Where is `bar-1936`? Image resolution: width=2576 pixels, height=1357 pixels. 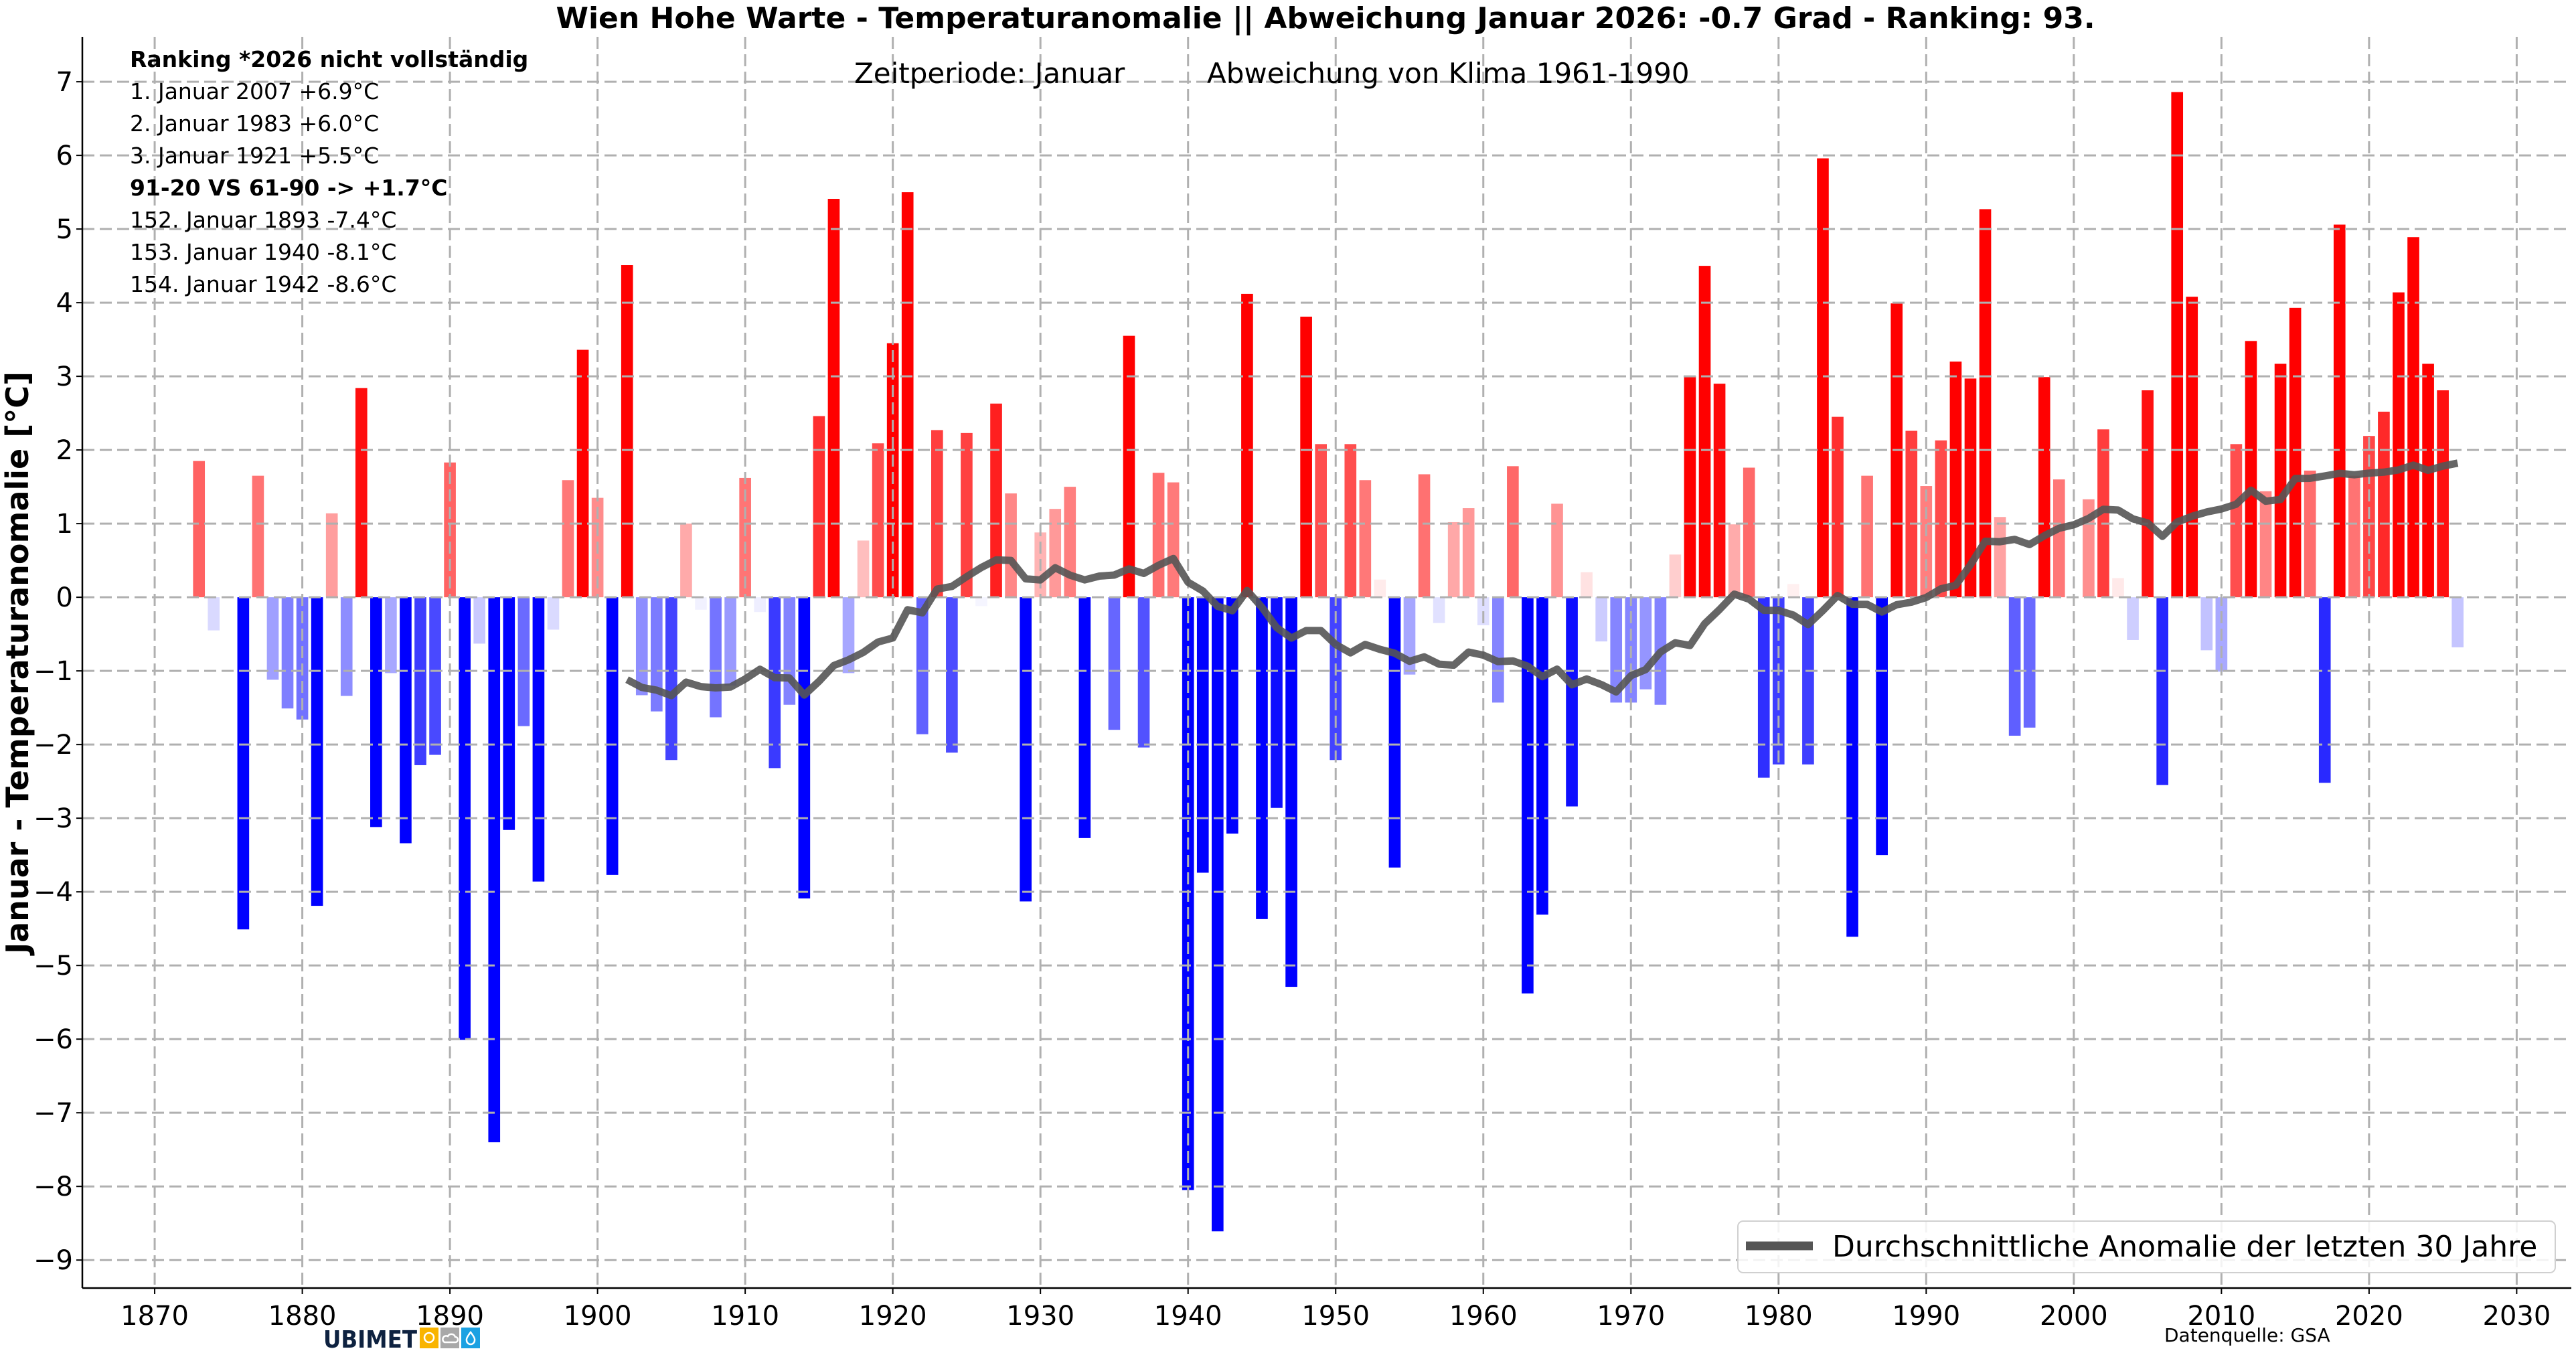
bar-1936 is located at coordinates (1129, 466).